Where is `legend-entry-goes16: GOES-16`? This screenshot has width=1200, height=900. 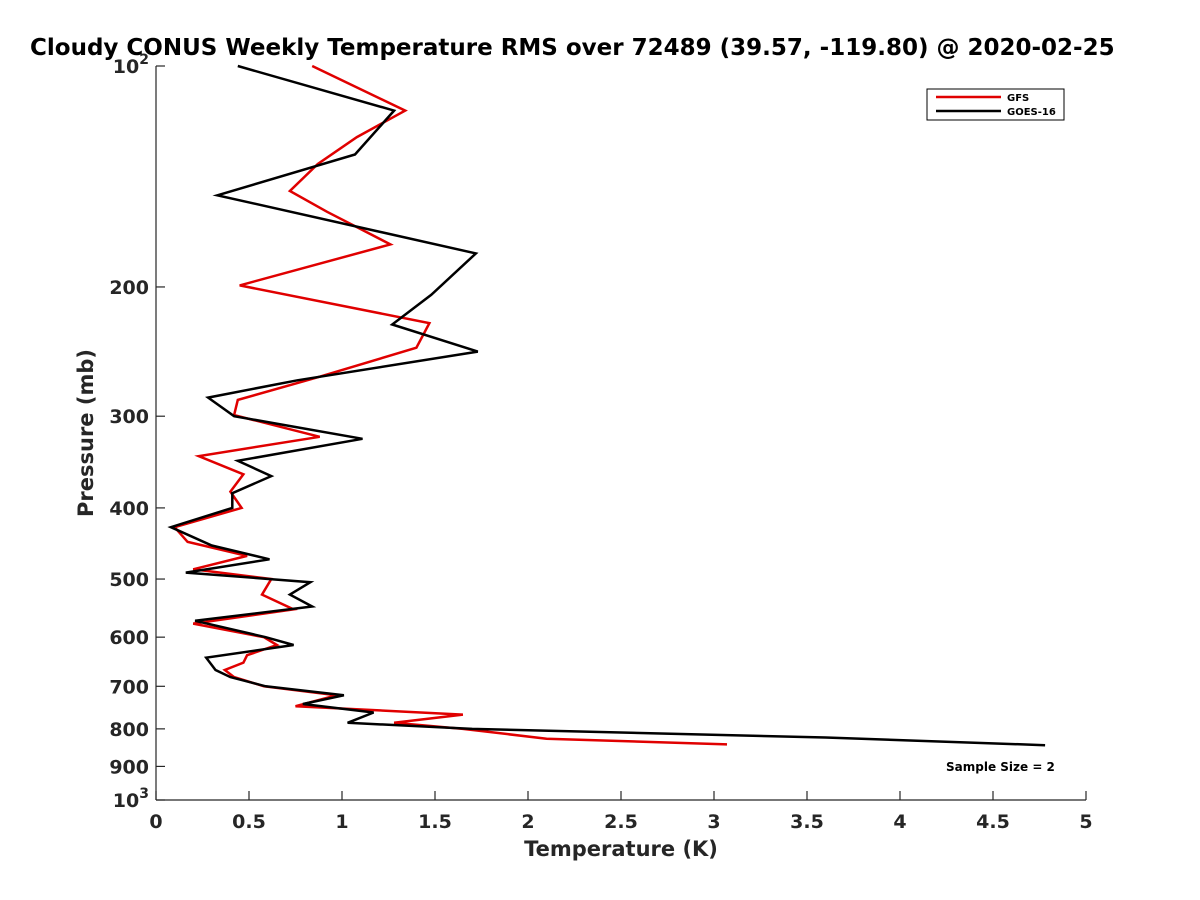
legend-entry-goes16: GOES-16 is located at coordinates (1031, 112).